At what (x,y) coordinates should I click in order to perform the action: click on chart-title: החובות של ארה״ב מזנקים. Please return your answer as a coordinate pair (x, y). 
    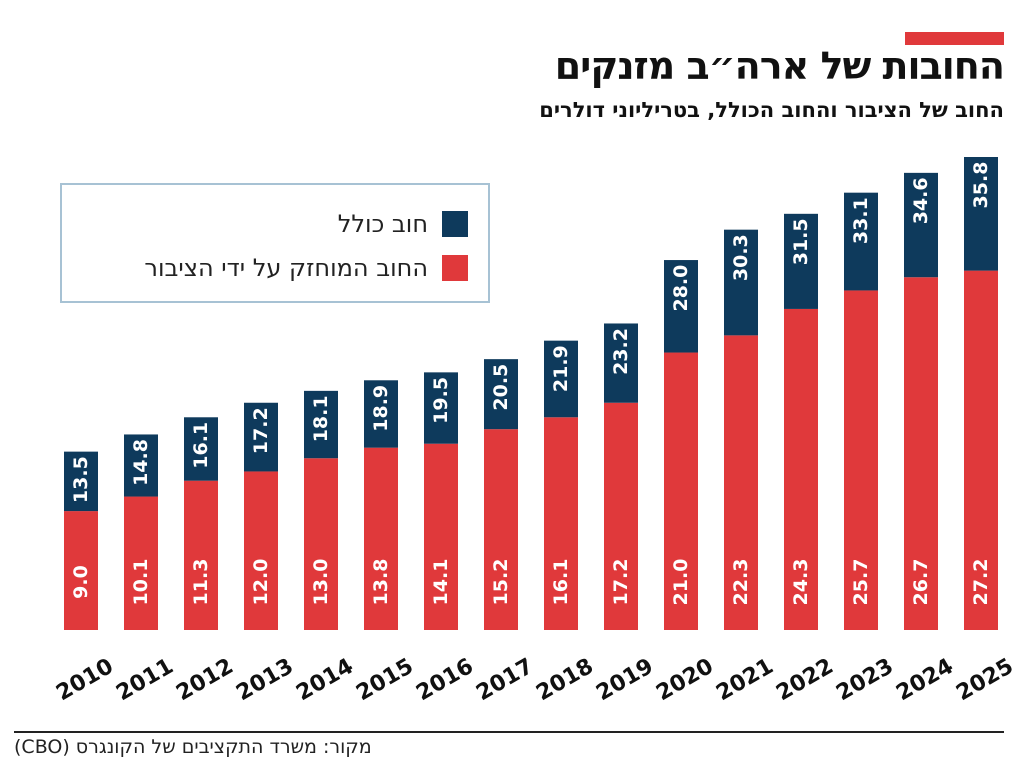
    Looking at the image, I should click on (779, 66).